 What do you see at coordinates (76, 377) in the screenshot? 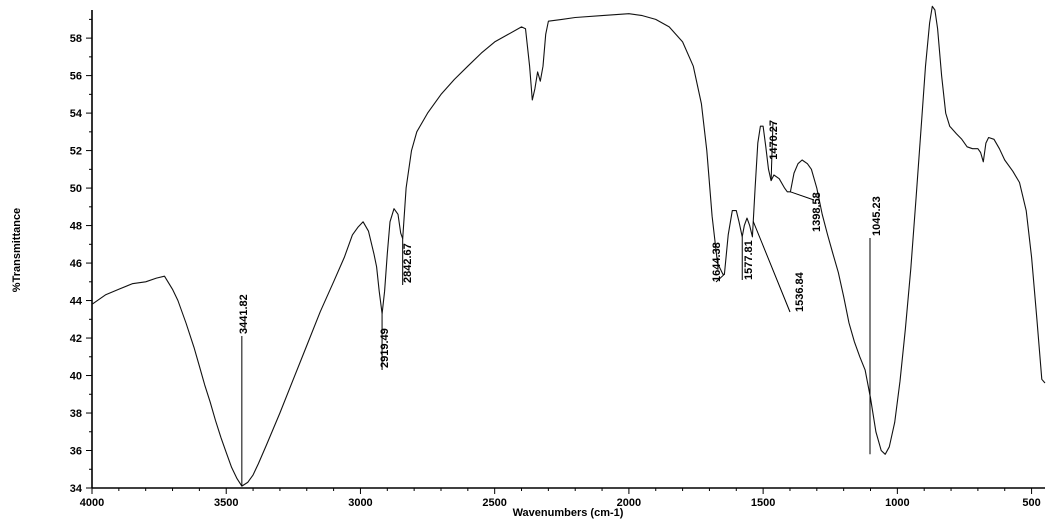
I see `y-tick-label: 40` at bounding box center [76, 377].